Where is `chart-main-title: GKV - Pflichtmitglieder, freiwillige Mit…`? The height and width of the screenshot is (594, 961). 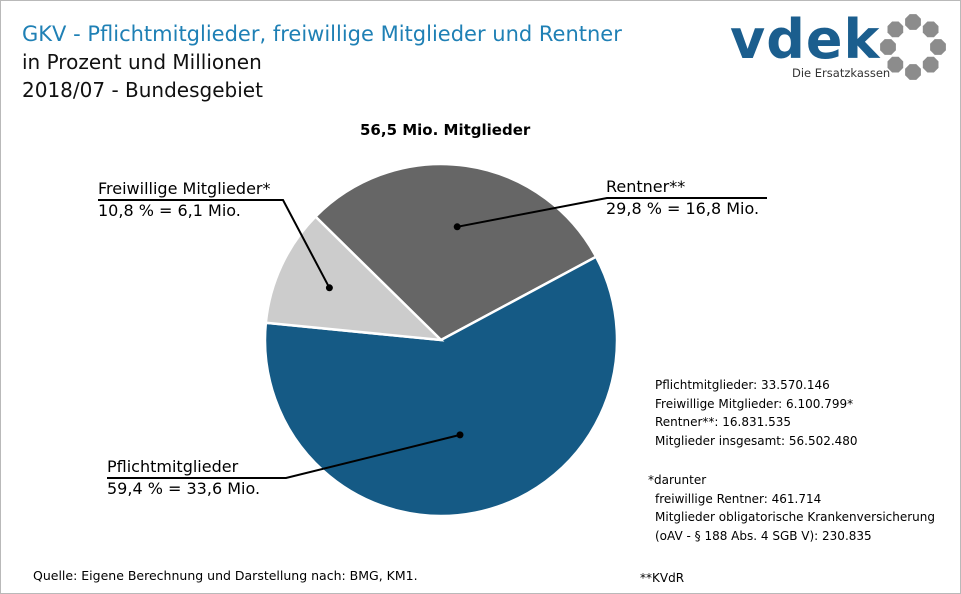 chart-main-title: GKV - Pflichtmitglieder, freiwillige Mit… is located at coordinates (322, 34).